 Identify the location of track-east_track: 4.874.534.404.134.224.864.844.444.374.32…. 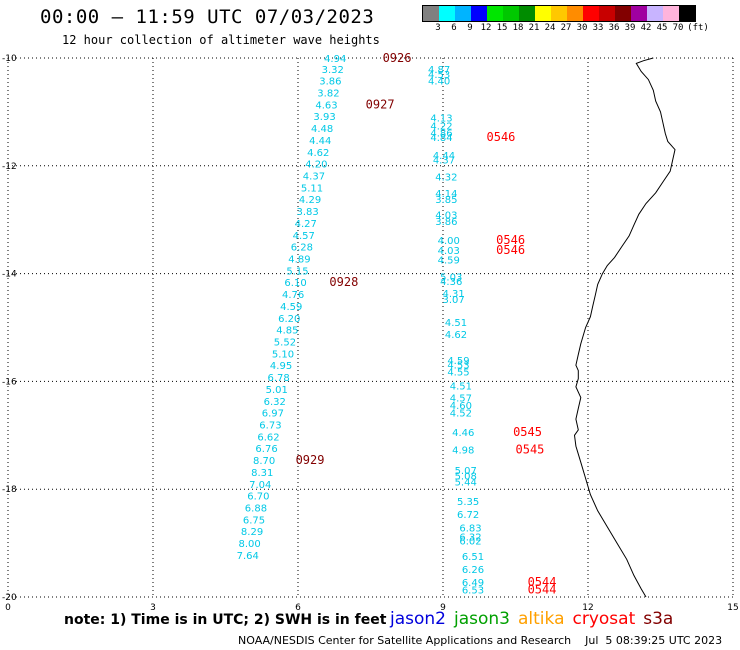
(456, 331).